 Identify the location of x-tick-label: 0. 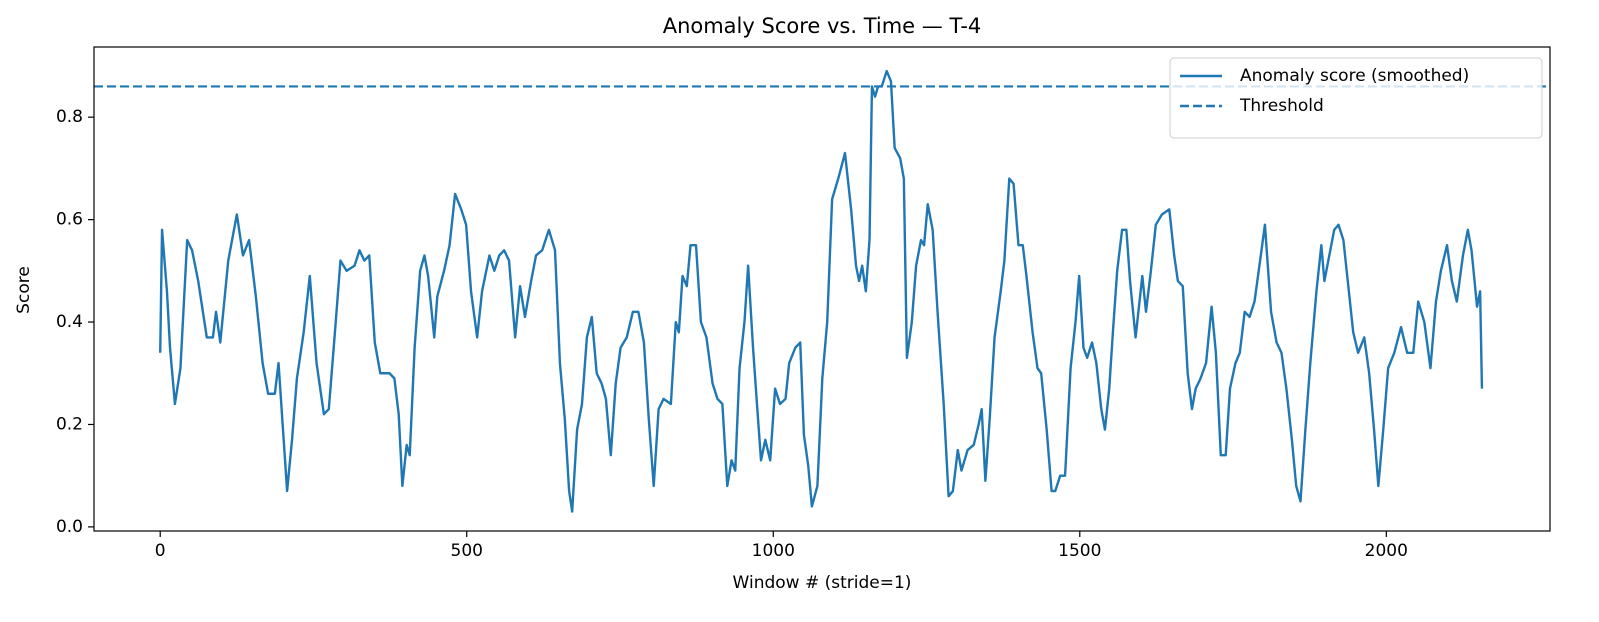
(160, 551).